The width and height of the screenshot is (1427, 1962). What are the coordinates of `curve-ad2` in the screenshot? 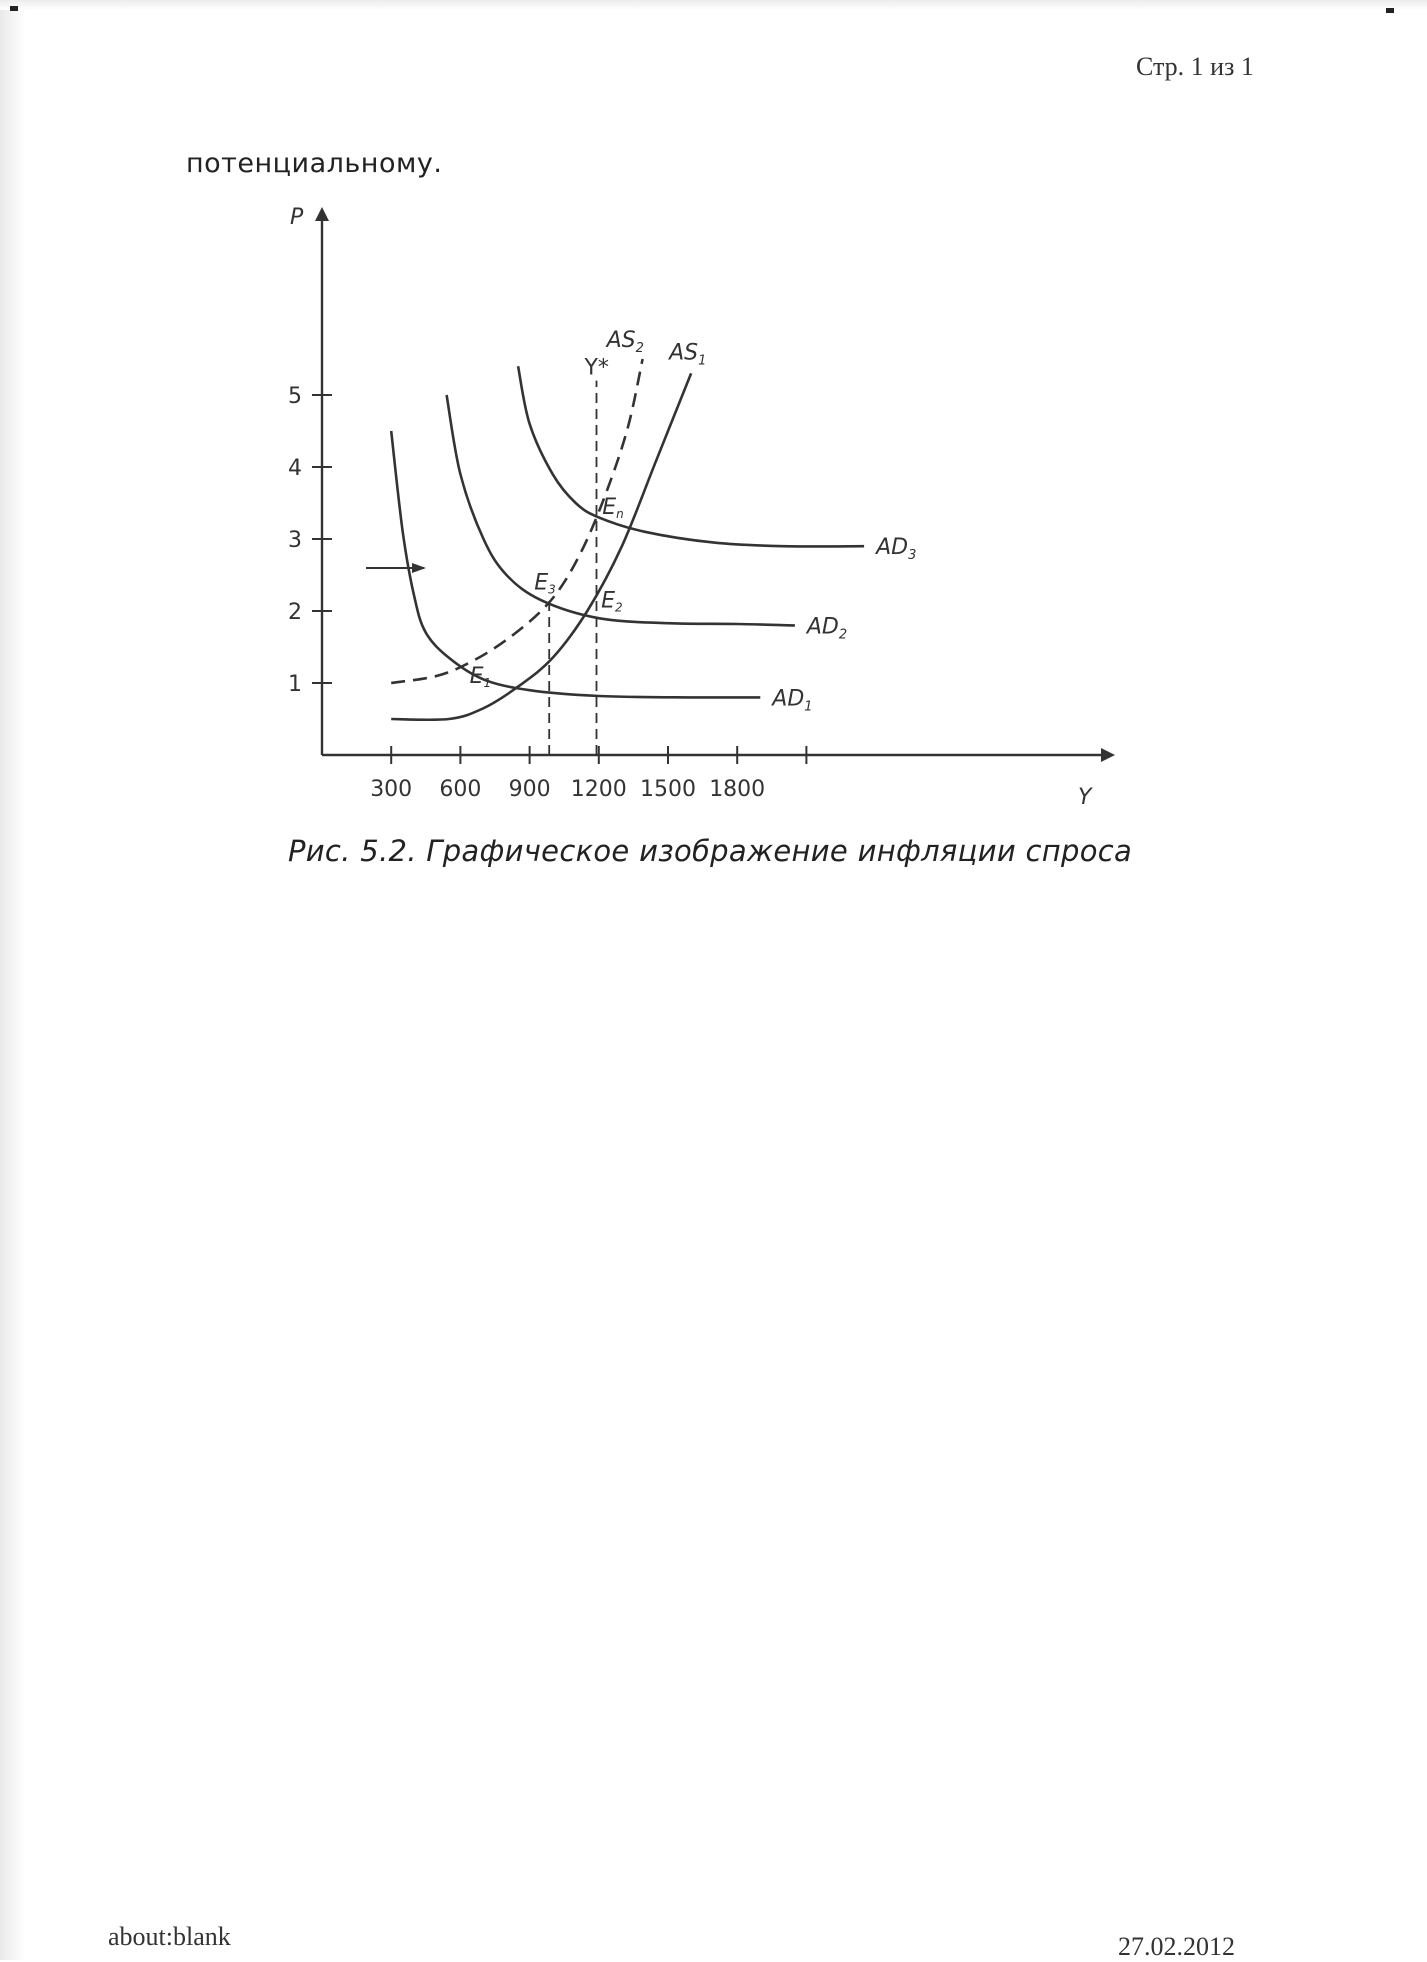 It's located at (620, 510).